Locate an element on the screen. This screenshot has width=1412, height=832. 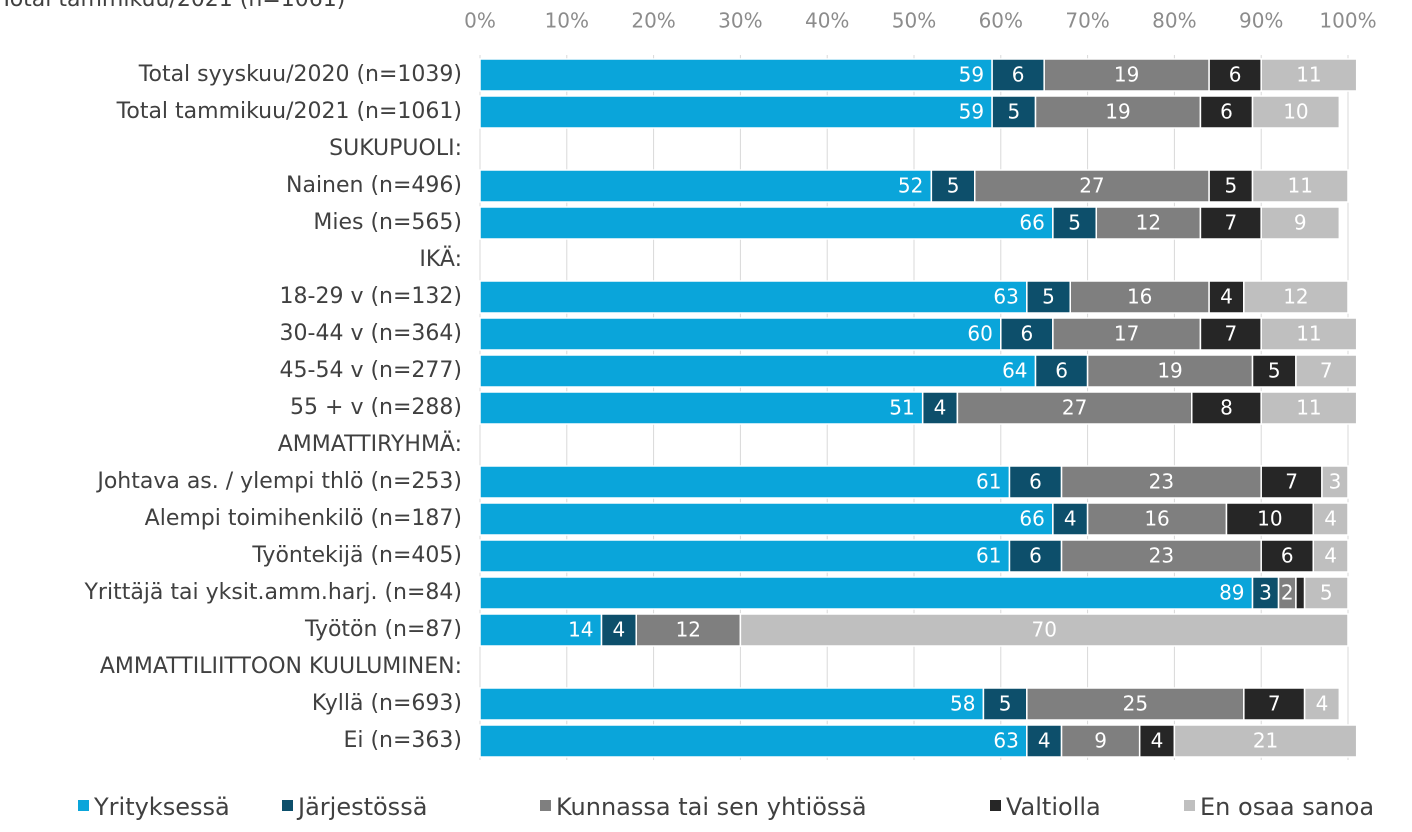
legend-swatch is located at coordinates (545, 805).